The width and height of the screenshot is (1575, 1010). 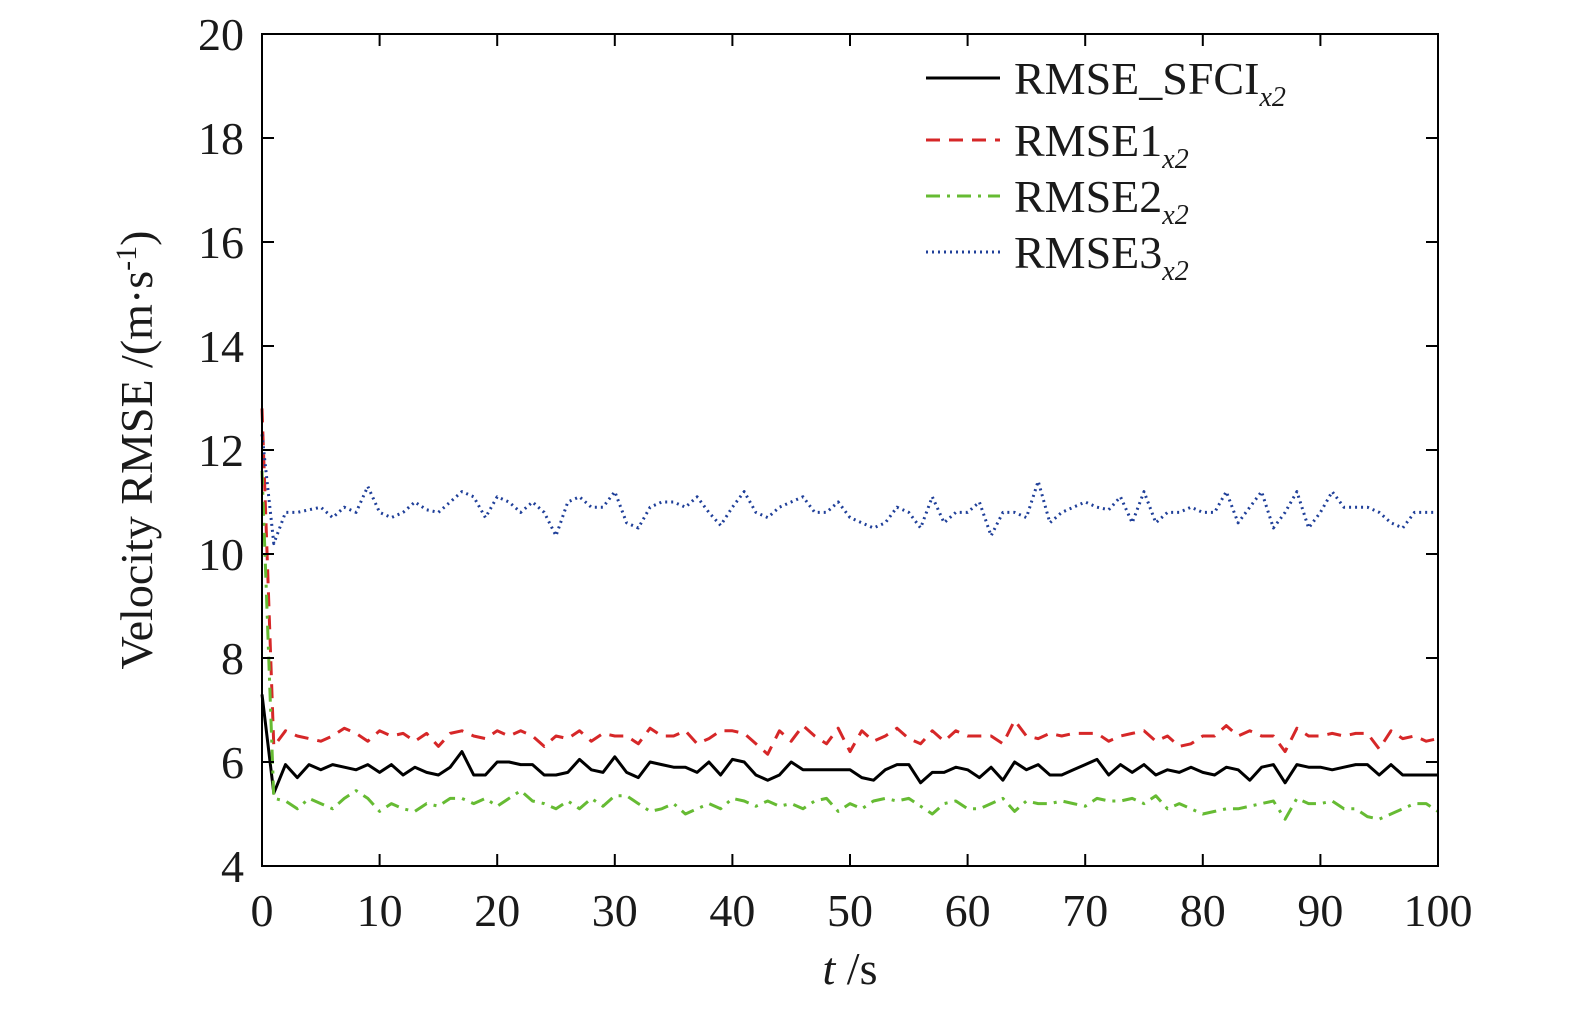 What do you see at coordinates (1320, 910) in the screenshot?
I see `x-tick-label: 90` at bounding box center [1320, 910].